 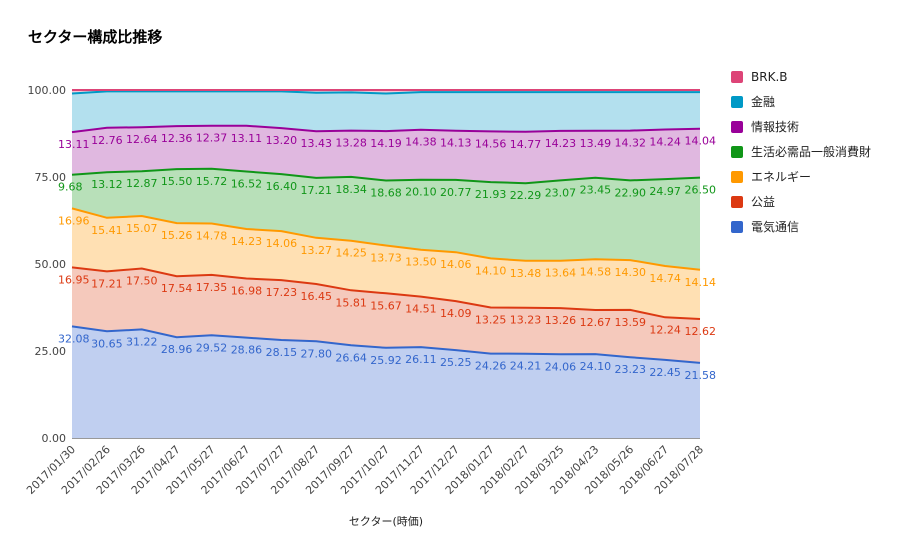 What do you see at coordinates (107, 283) in the screenshot?
I see `data-label-公益: 17.21` at bounding box center [107, 283].